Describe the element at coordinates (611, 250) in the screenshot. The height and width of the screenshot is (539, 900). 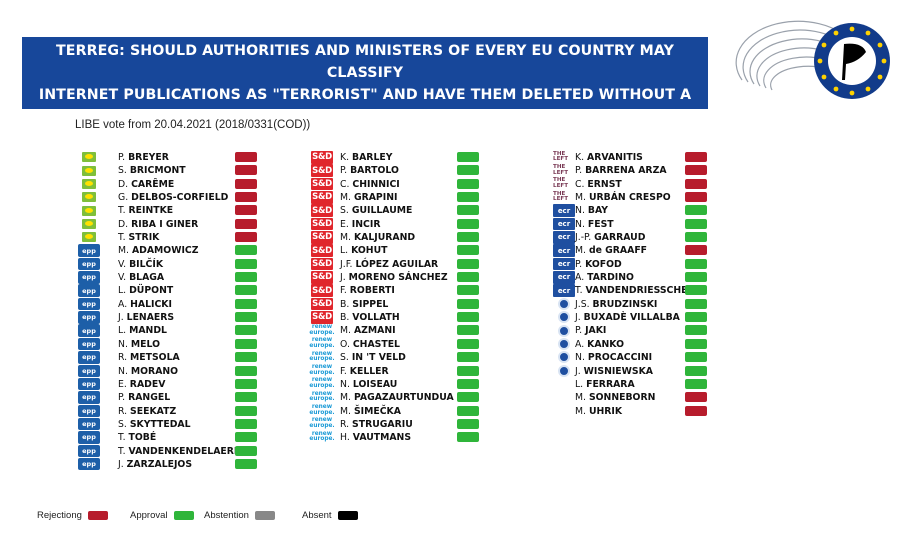
I see `member-name: M. de GRAAFF` at that location.